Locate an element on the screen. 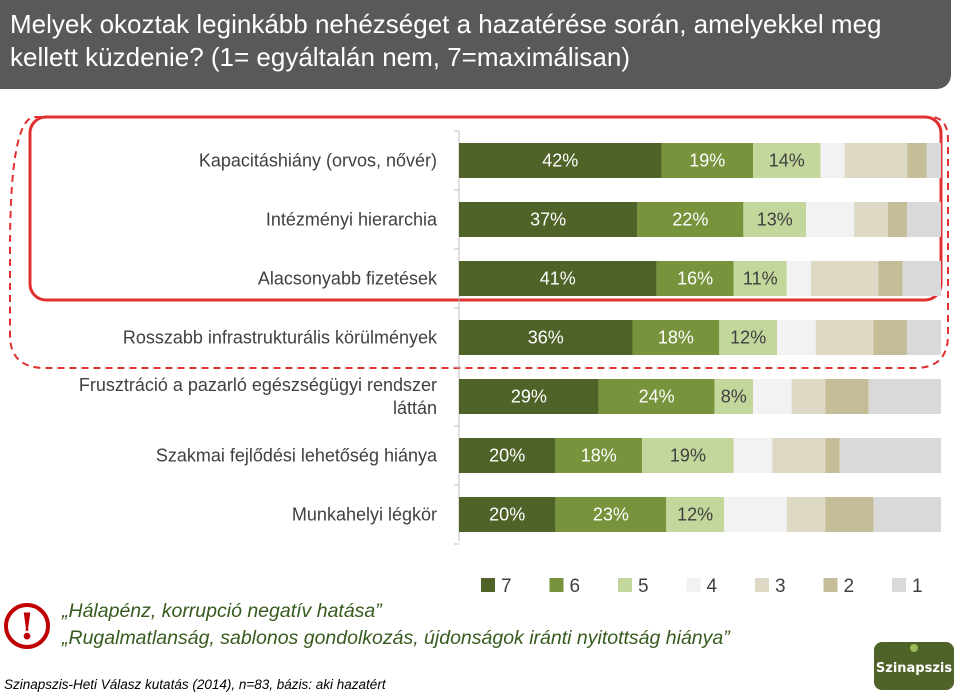 The image size is (960, 697). data-label: 37% is located at coordinates (548, 220).